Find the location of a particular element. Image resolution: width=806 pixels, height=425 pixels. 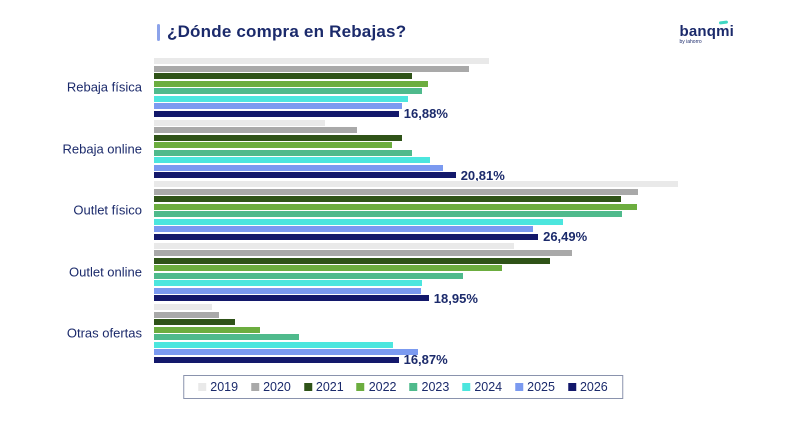

legend-item-2019: 2019 is located at coordinates (218, 387).